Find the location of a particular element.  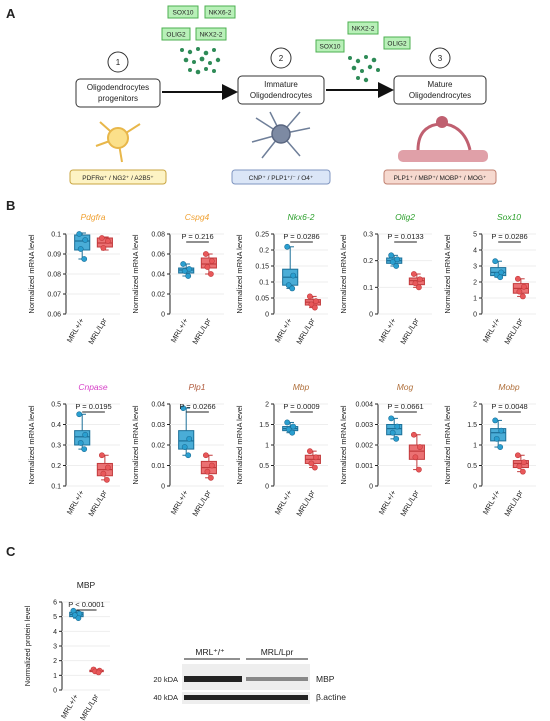

chart-title: Olig2 is located at coordinates (405, 217).